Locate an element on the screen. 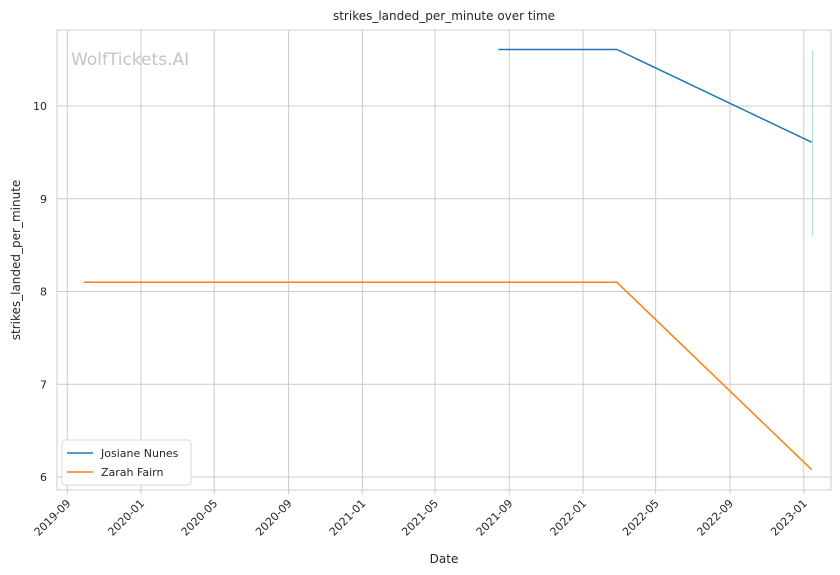  y-axis-label: strikes_landed_per_minute is located at coordinates (16, 260).